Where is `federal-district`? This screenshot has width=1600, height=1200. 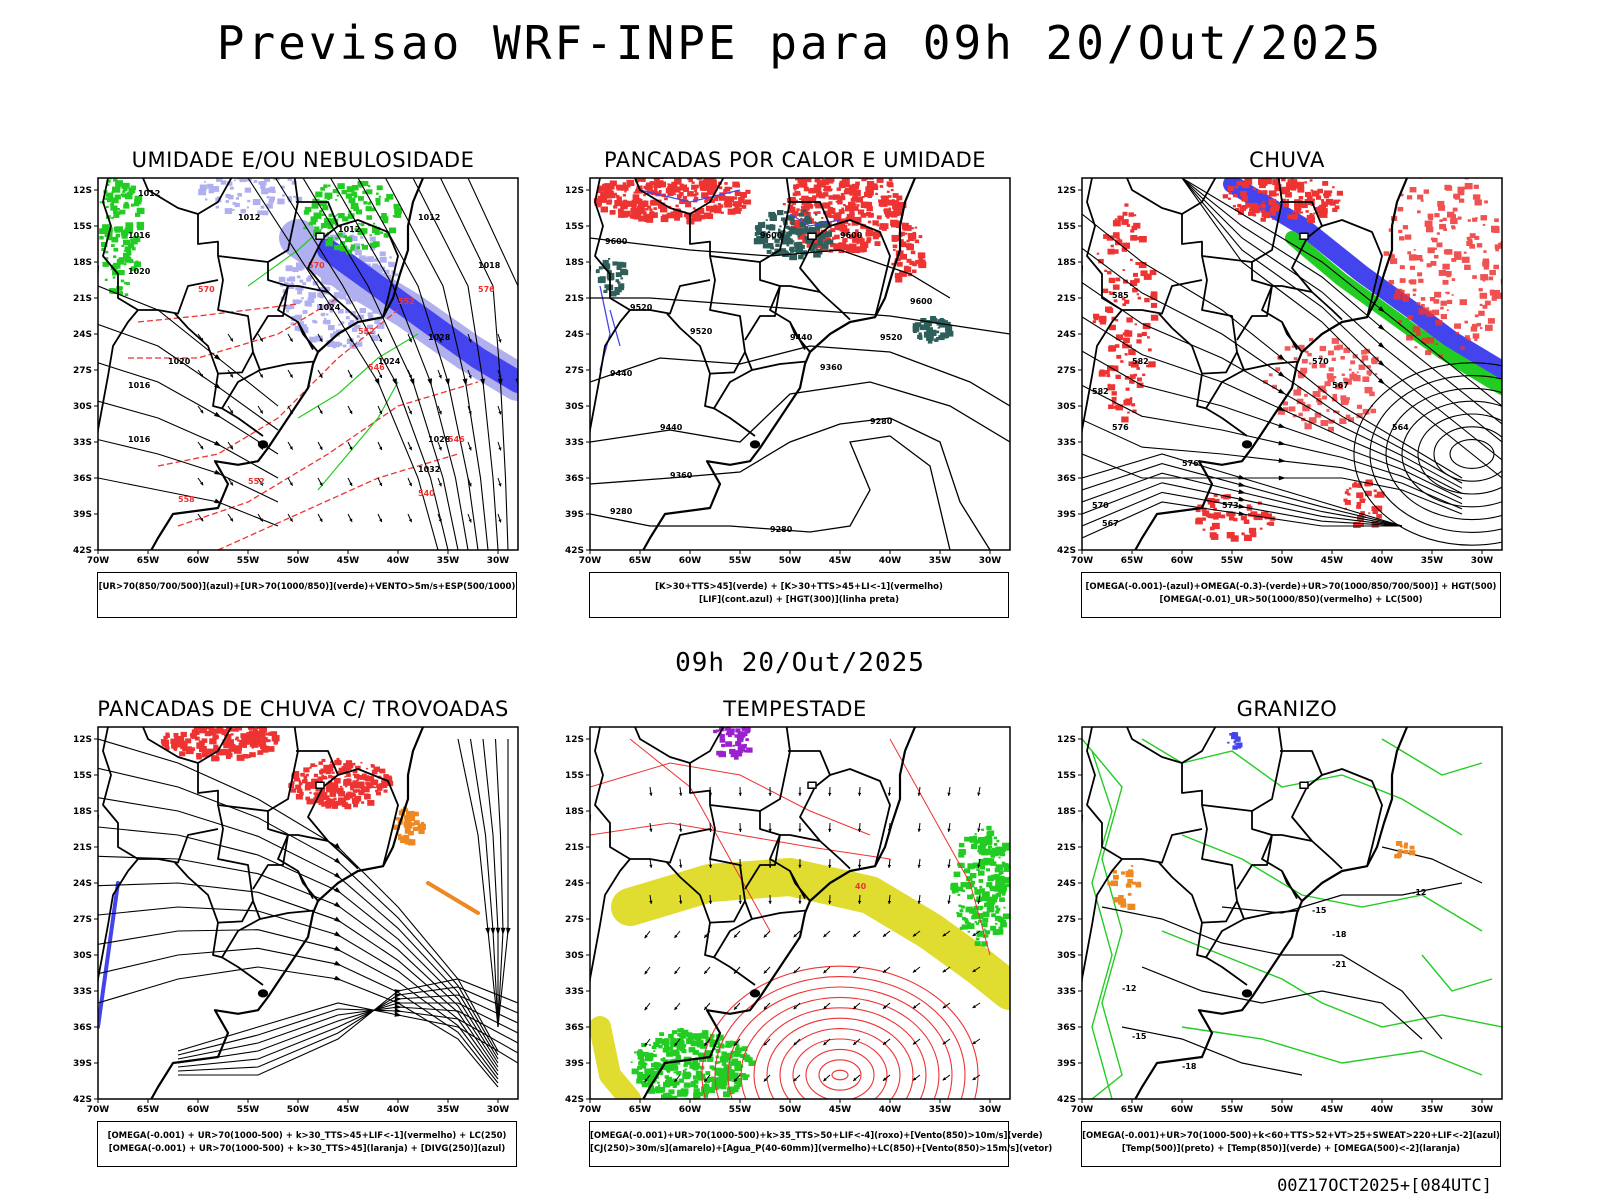 federal-district is located at coordinates (1304, 236).